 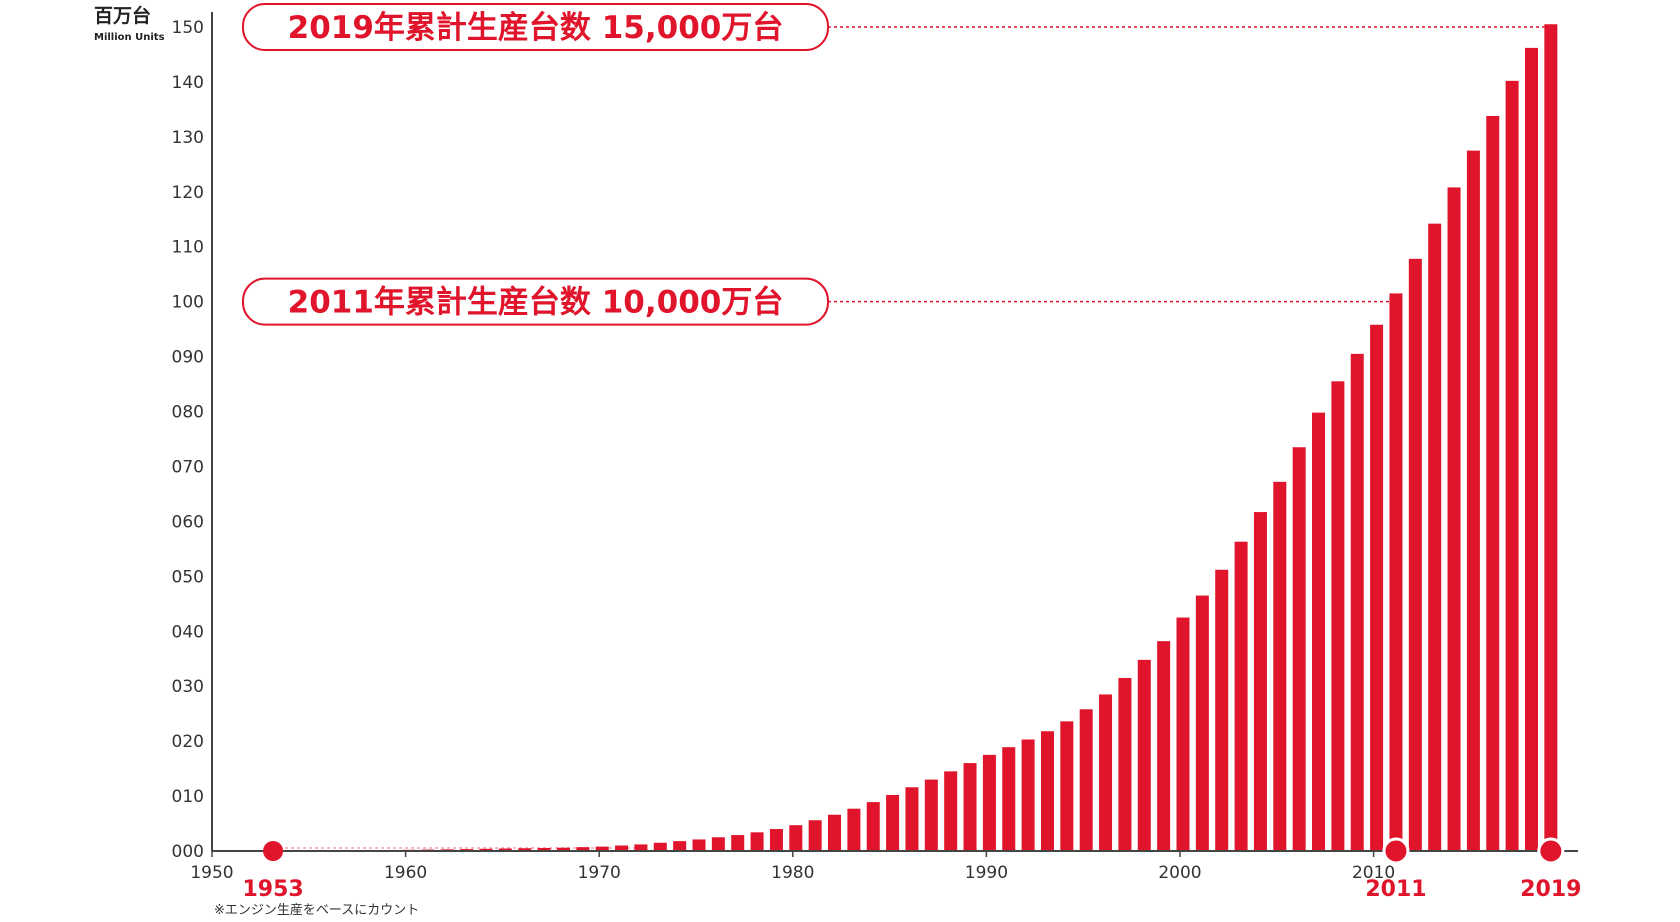 I want to click on bar-1993, so click(x=1047, y=791).